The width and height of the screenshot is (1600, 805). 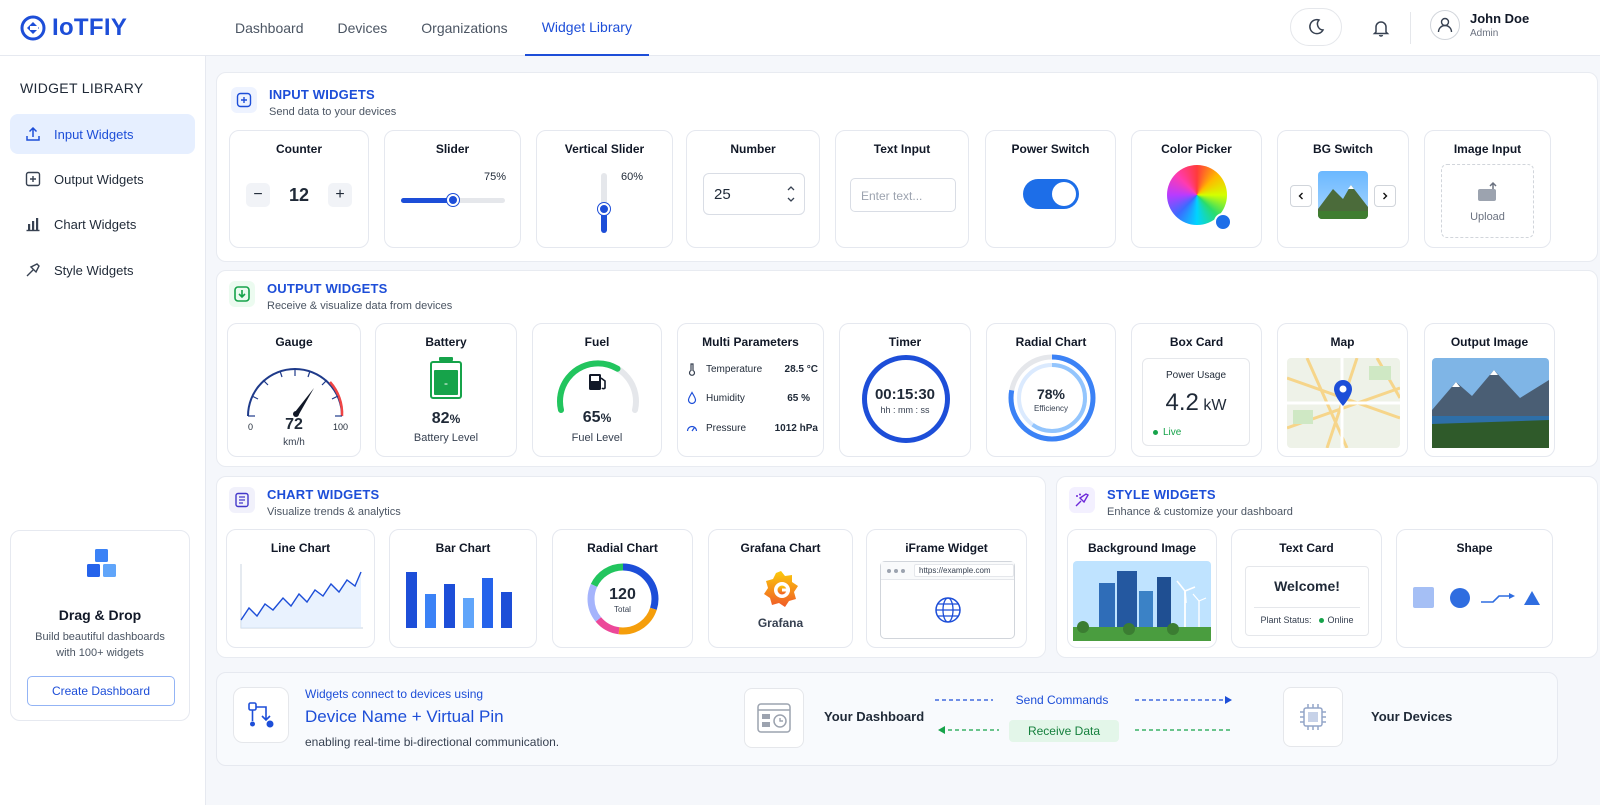 What do you see at coordinates (774, 718) in the screenshot?
I see `dashboard-window-icon` at bounding box center [774, 718].